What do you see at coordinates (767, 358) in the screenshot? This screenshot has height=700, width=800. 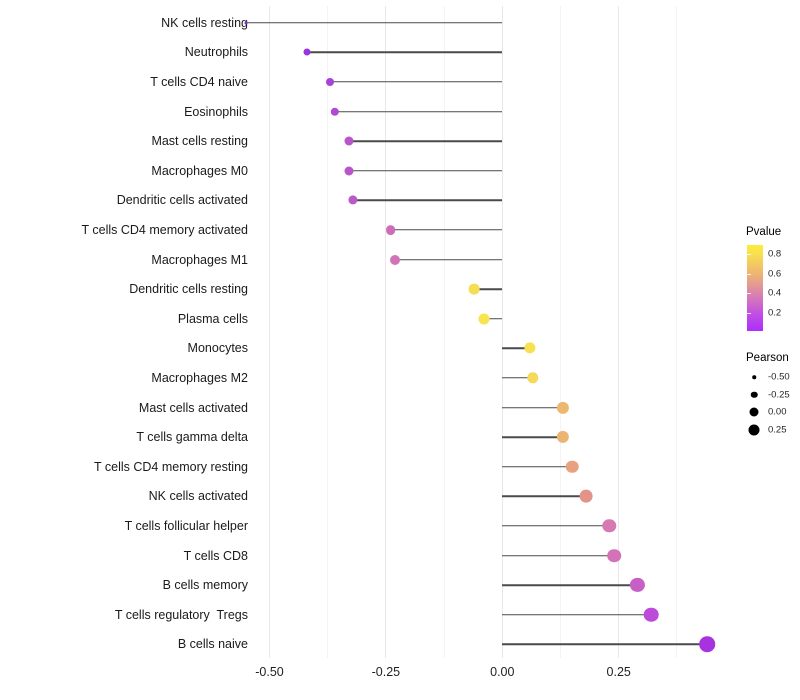 I see `pearson-legend-title: Pearson` at bounding box center [767, 358].